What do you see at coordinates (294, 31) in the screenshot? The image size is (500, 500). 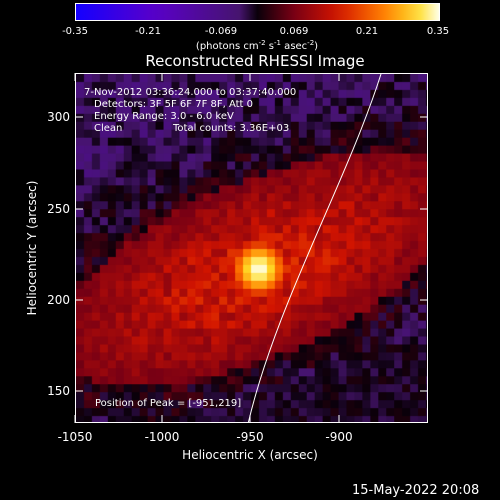 I see `colorbar-tick: 0.069` at bounding box center [294, 31].